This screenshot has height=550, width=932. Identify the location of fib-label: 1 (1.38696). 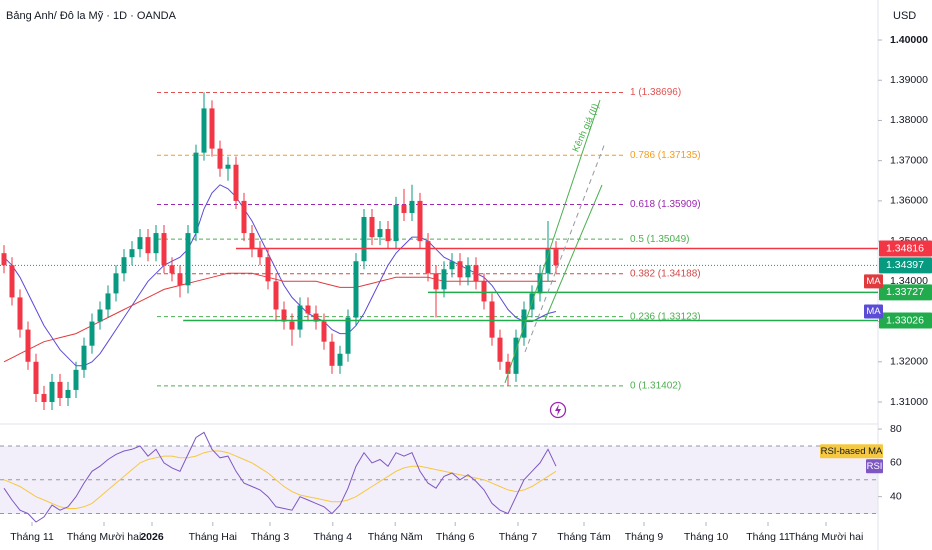
(655, 92).